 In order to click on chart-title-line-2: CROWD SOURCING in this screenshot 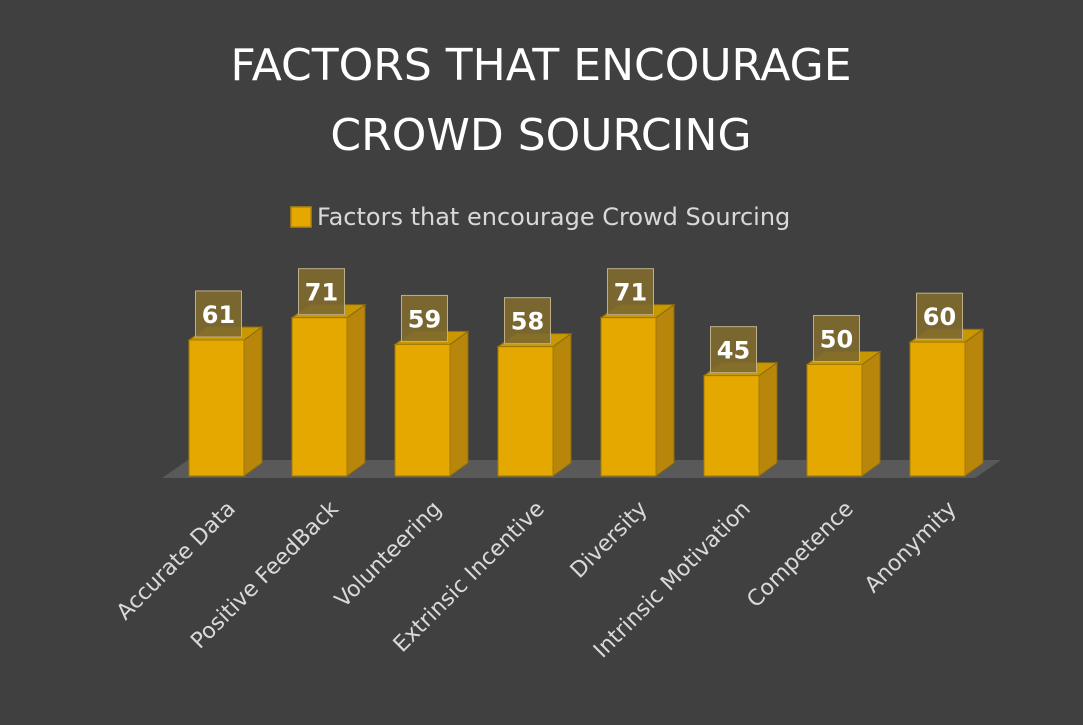, I will do `click(540, 135)`.